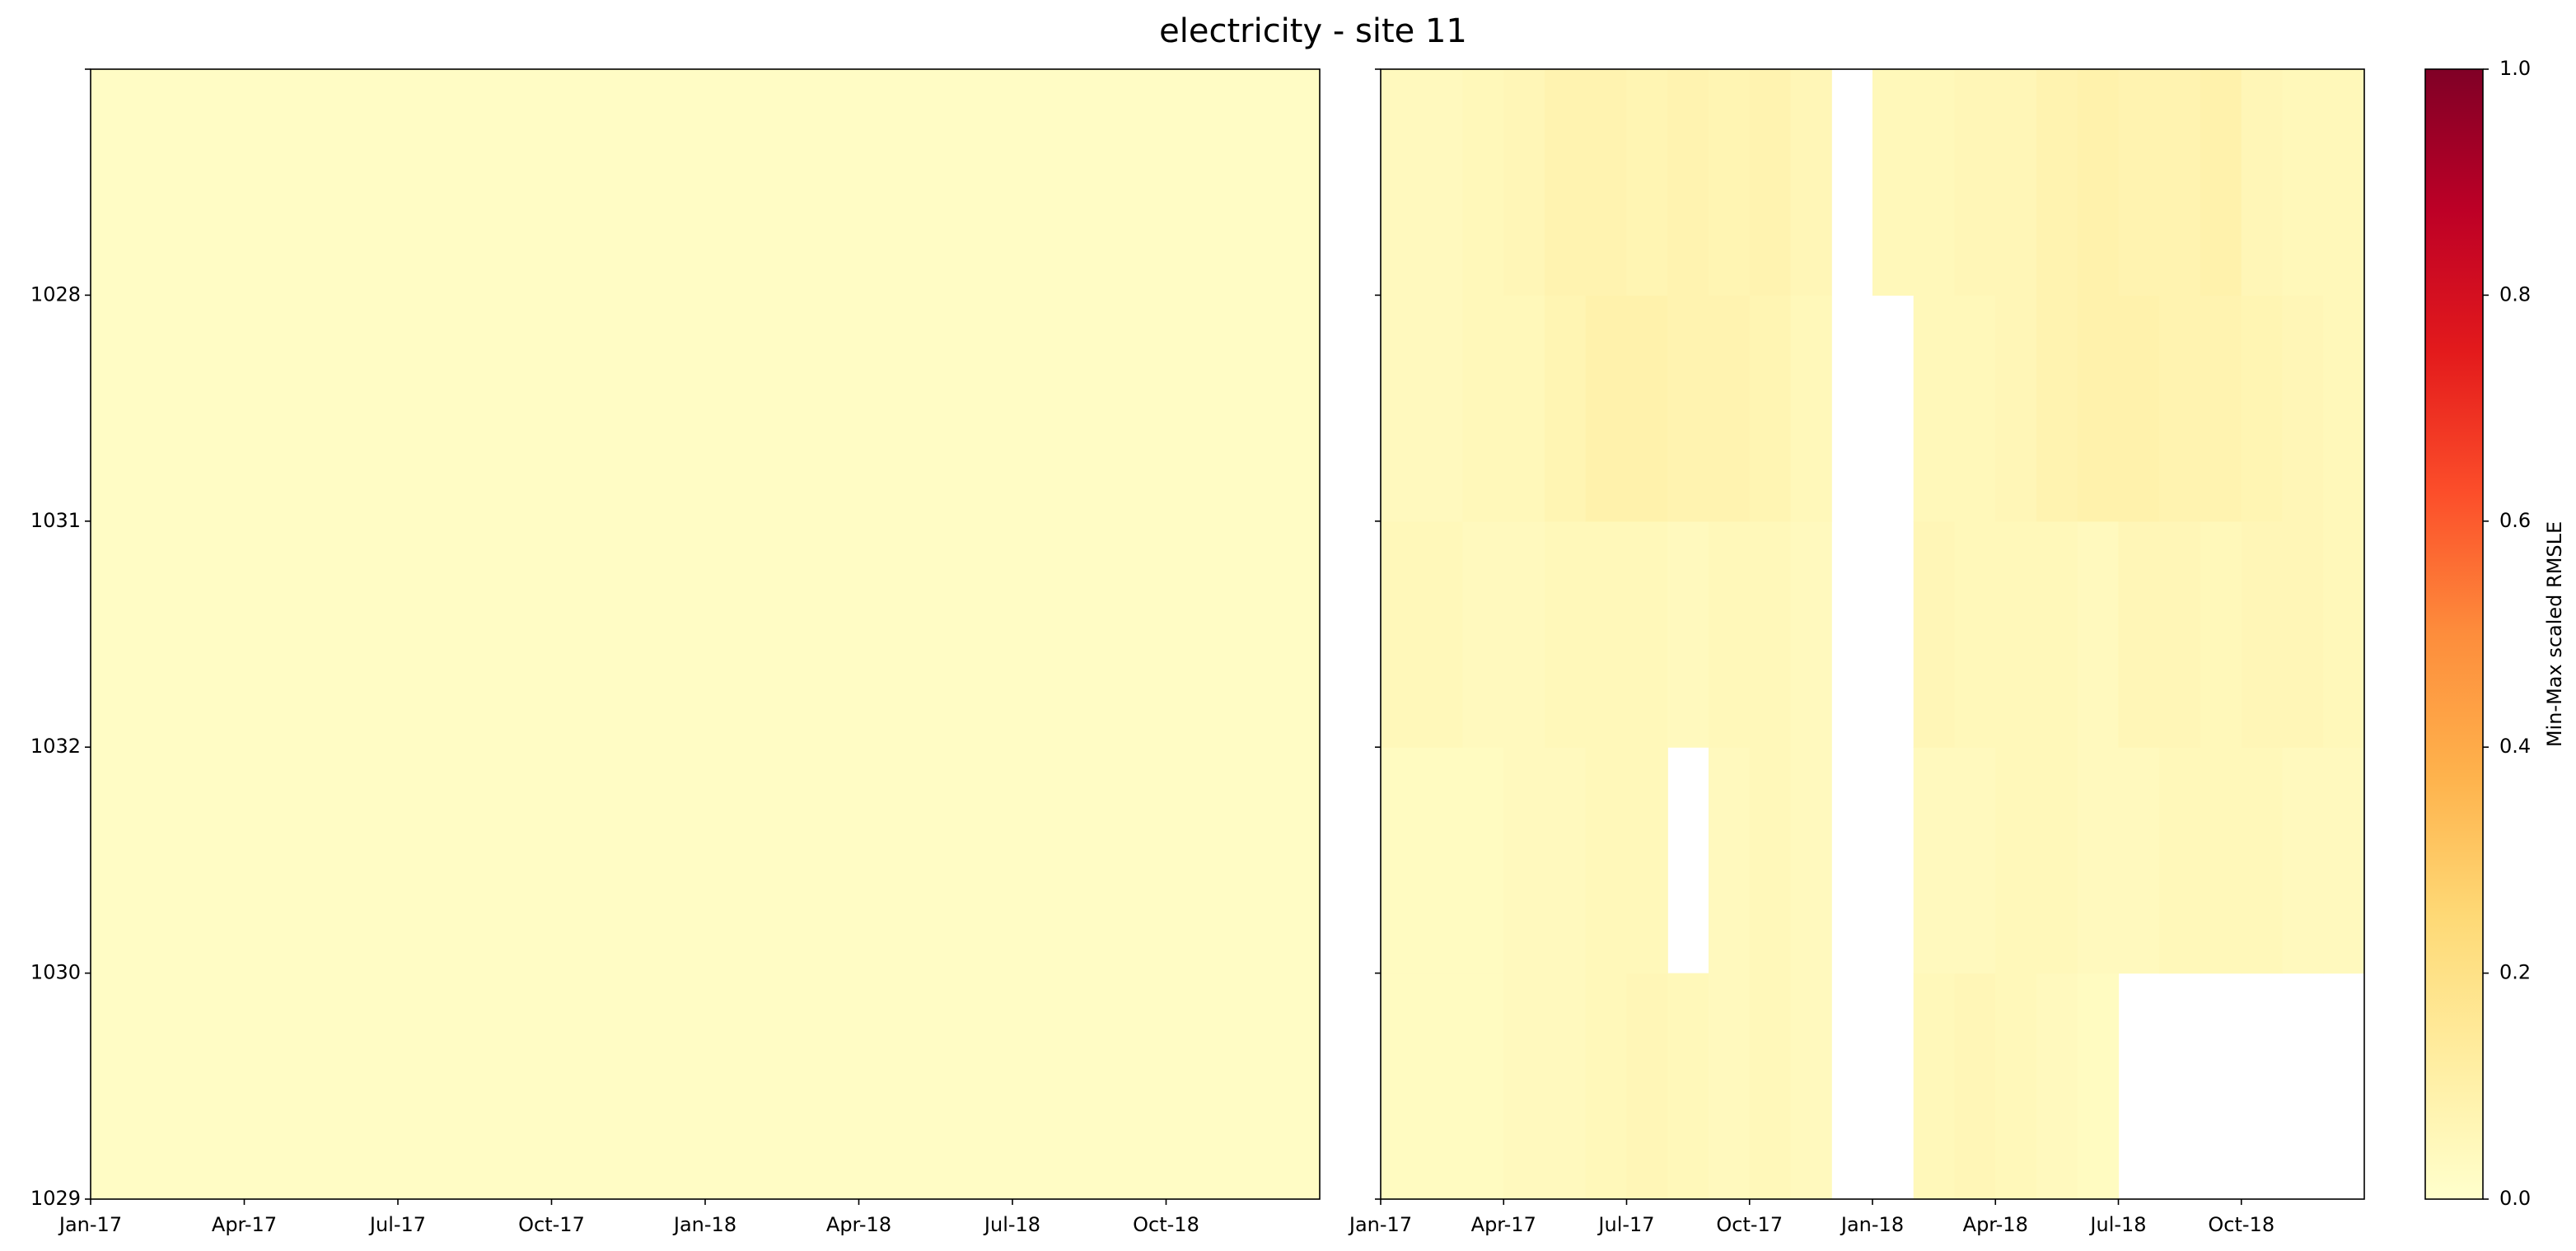 The image size is (2576, 1251). Describe the element at coordinates (1995, 1224) in the screenshot. I see `x-tick-label: Apr-18` at that location.